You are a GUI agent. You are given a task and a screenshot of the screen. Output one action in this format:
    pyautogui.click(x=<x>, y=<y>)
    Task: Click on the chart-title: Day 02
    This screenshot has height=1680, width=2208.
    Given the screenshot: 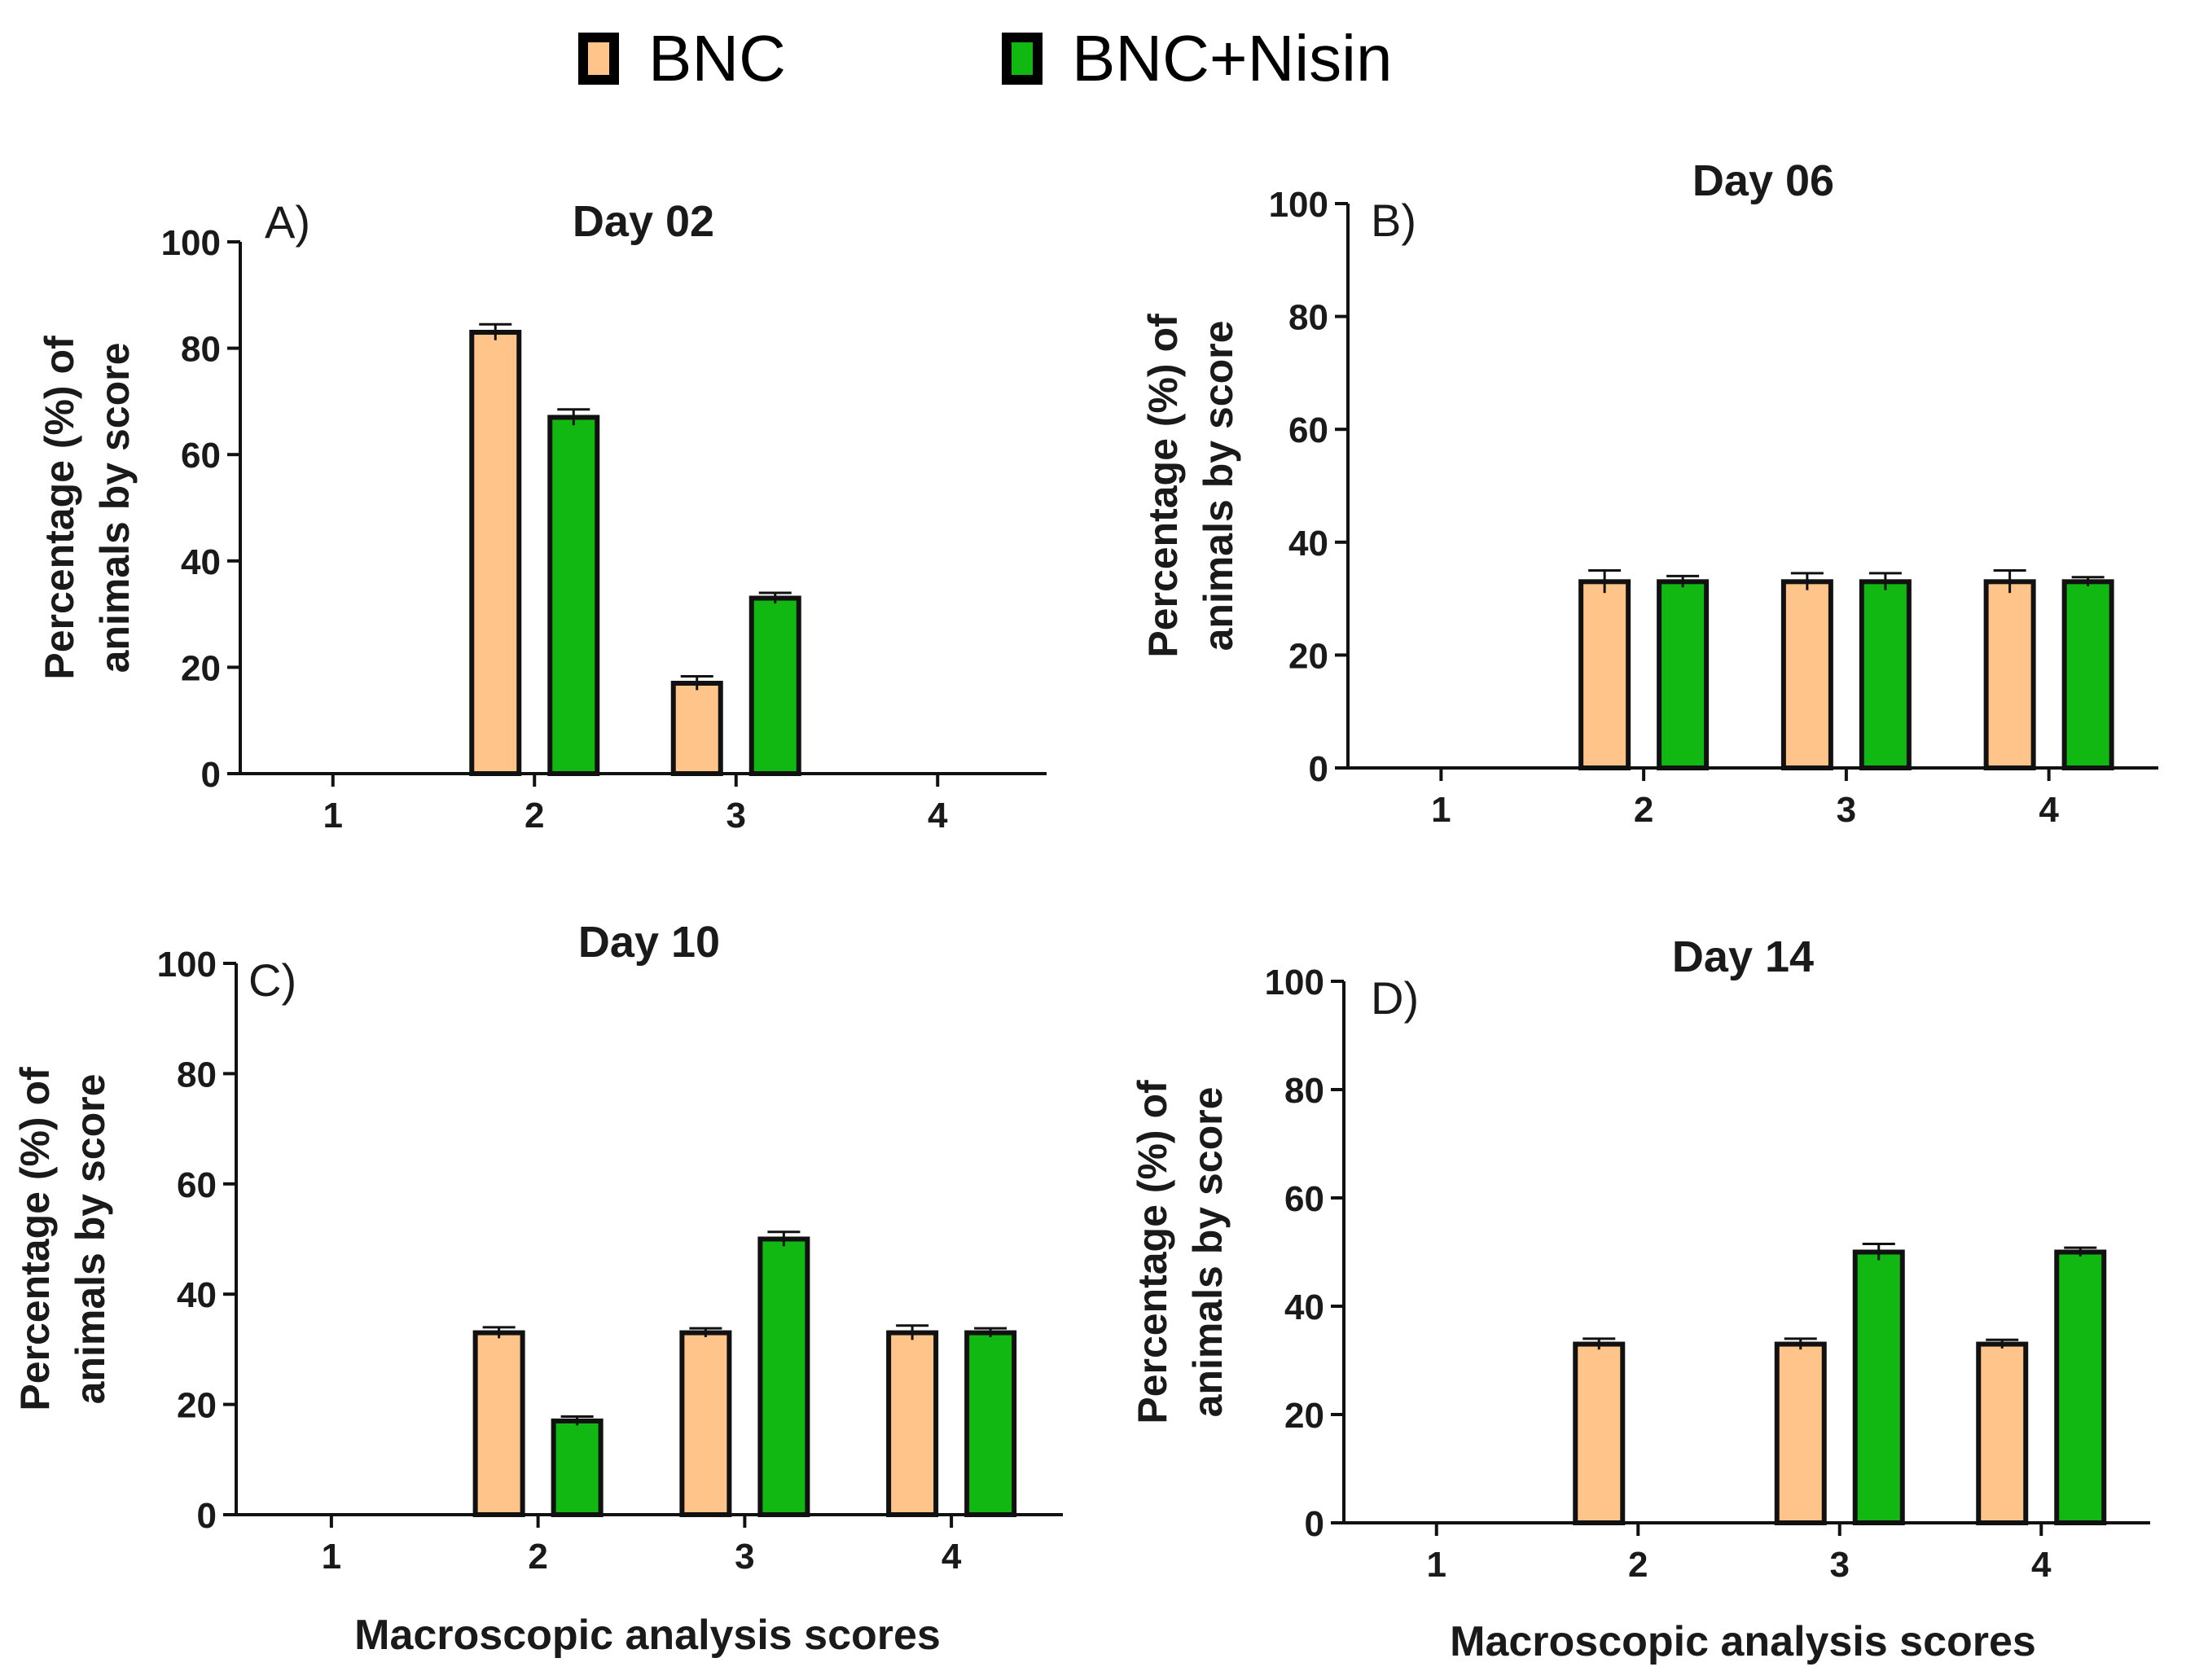 What is the action you would take?
    pyautogui.click(x=643, y=221)
    